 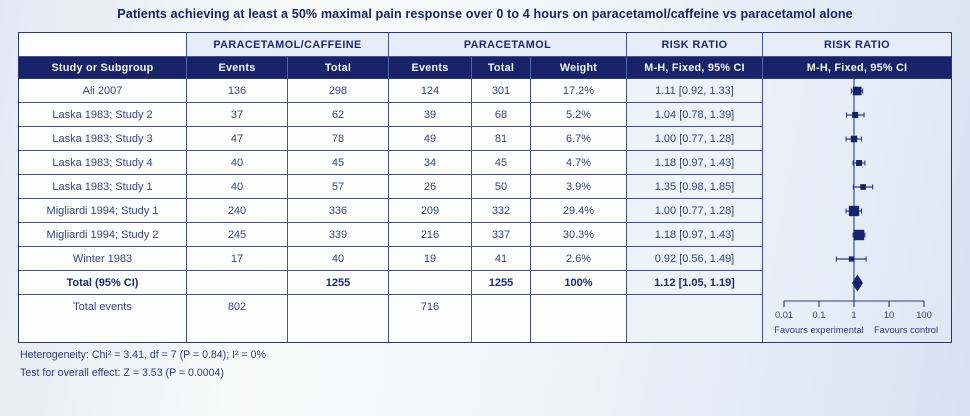 I want to click on cell-events_p: 39, so click(x=430, y=115).